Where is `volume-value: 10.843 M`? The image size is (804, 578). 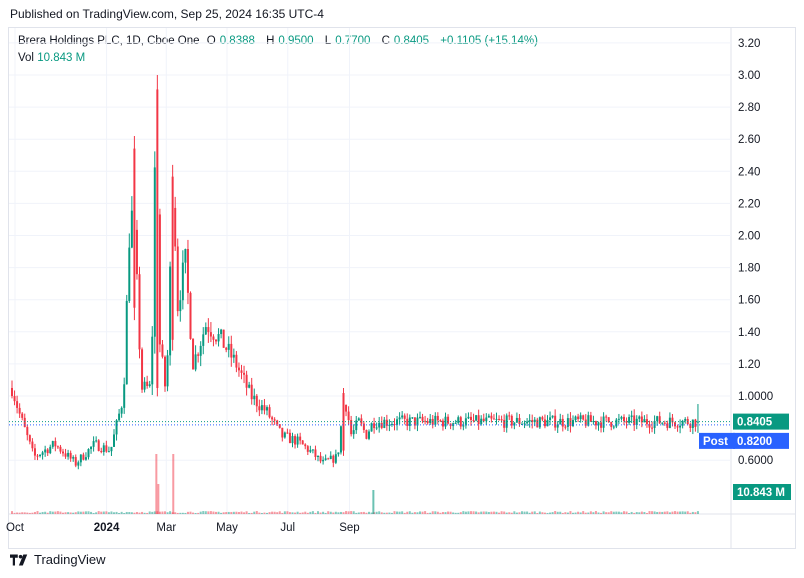 volume-value: 10.843 M is located at coordinates (61, 58).